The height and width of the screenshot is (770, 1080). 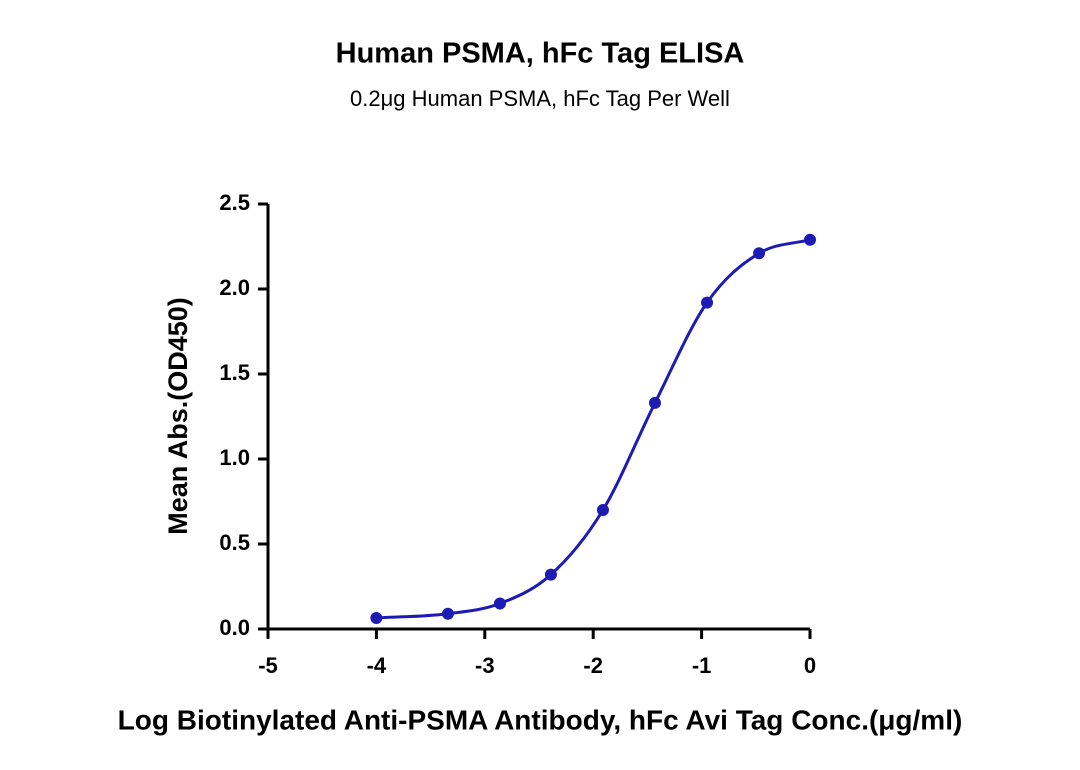 I want to click on y-tick-label: 2.5, so click(x=234, y=202).